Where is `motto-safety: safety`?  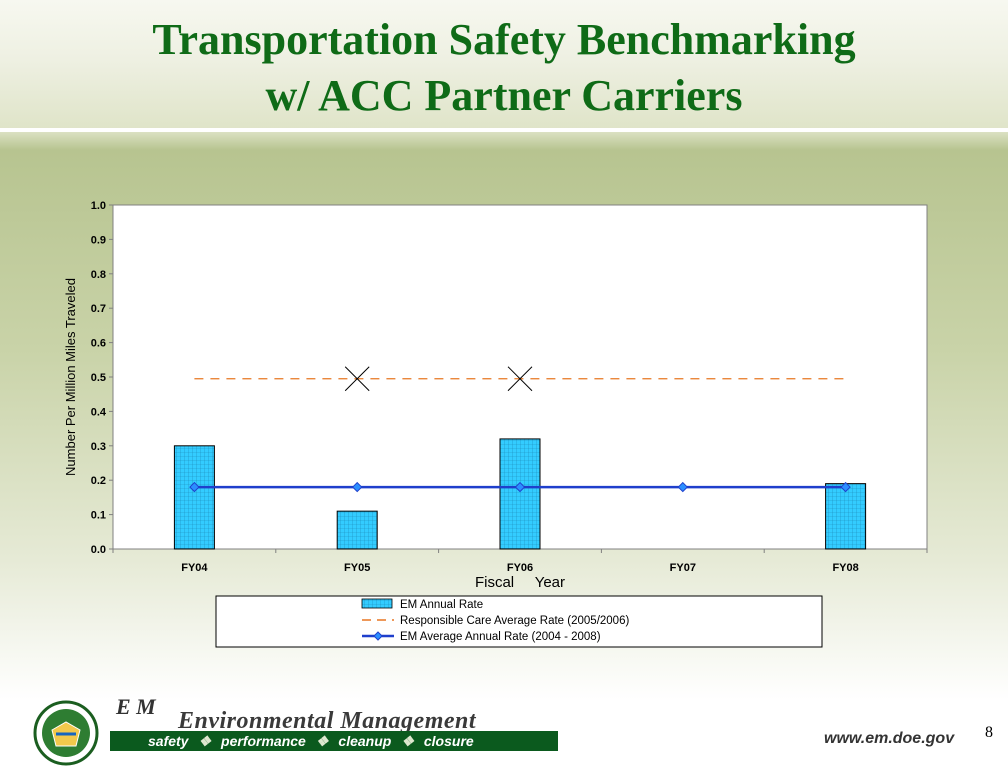
motto-safety: safety is located at coordinates (168, 741).